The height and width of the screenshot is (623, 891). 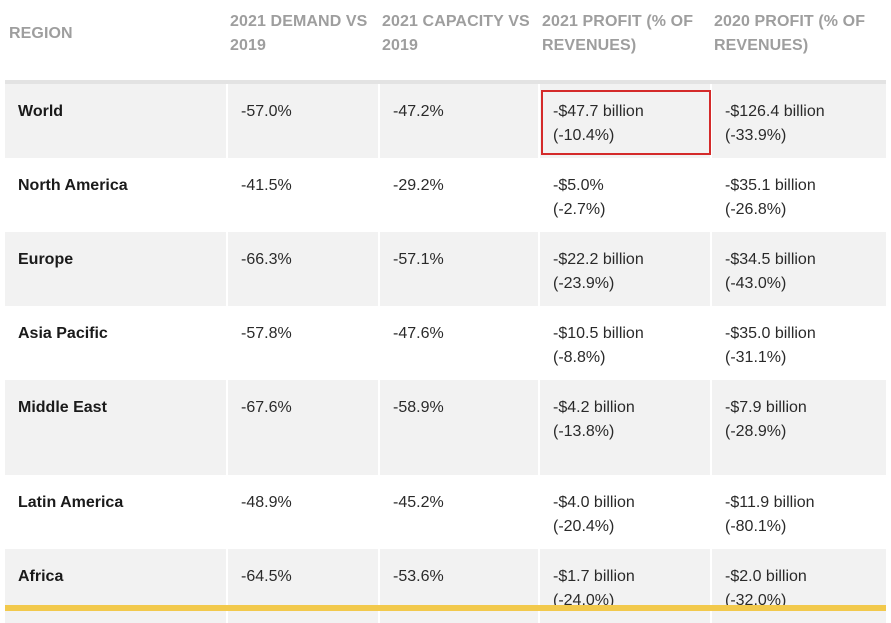 What do you see at coordinates (756, 283) in the screenshot?
I see `profit-2020-percent: (-43.0%)` at bounding box center [756, 283].